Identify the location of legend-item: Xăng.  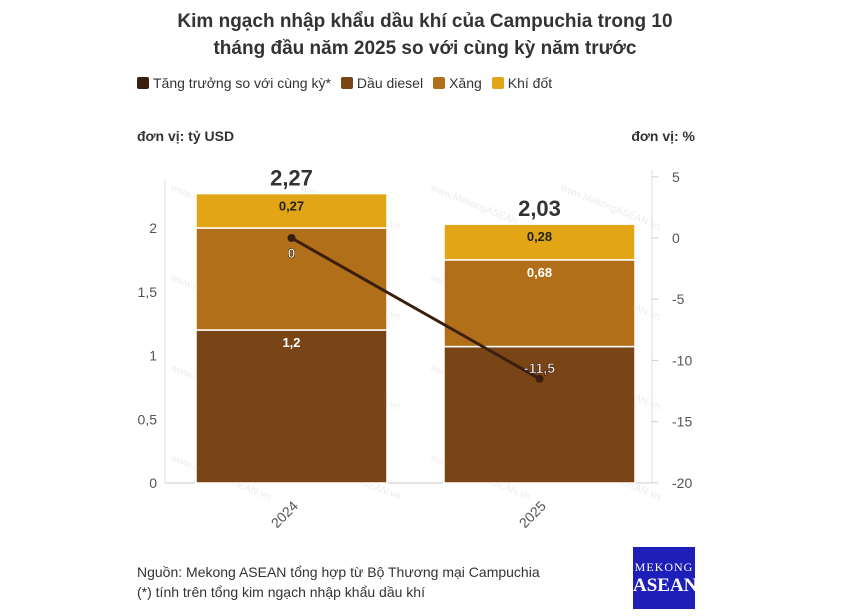
(457, 83).